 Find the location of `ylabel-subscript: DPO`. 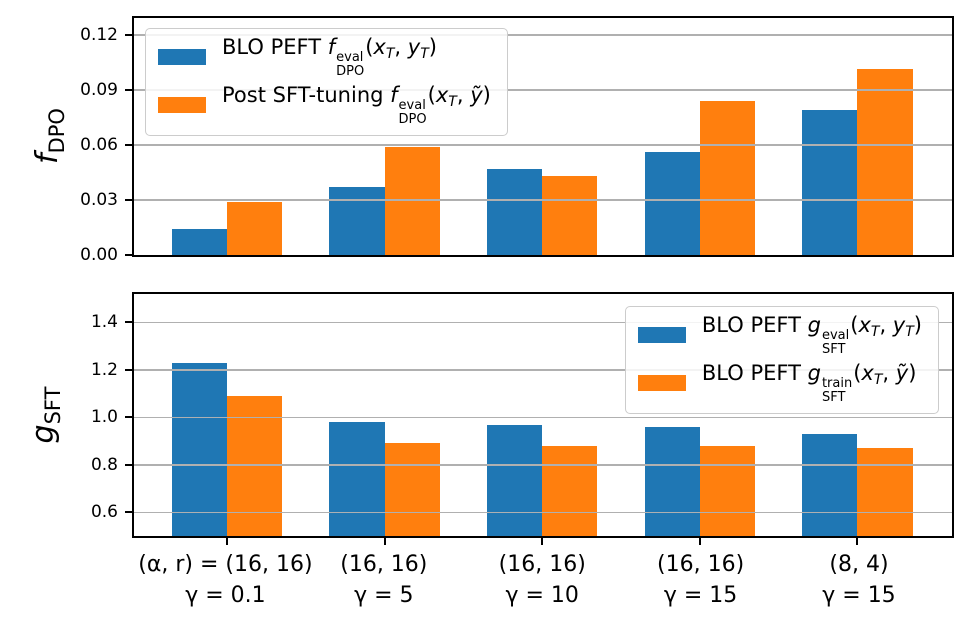

ylabel-subscript: DPO is located at coordinates (57, 131).